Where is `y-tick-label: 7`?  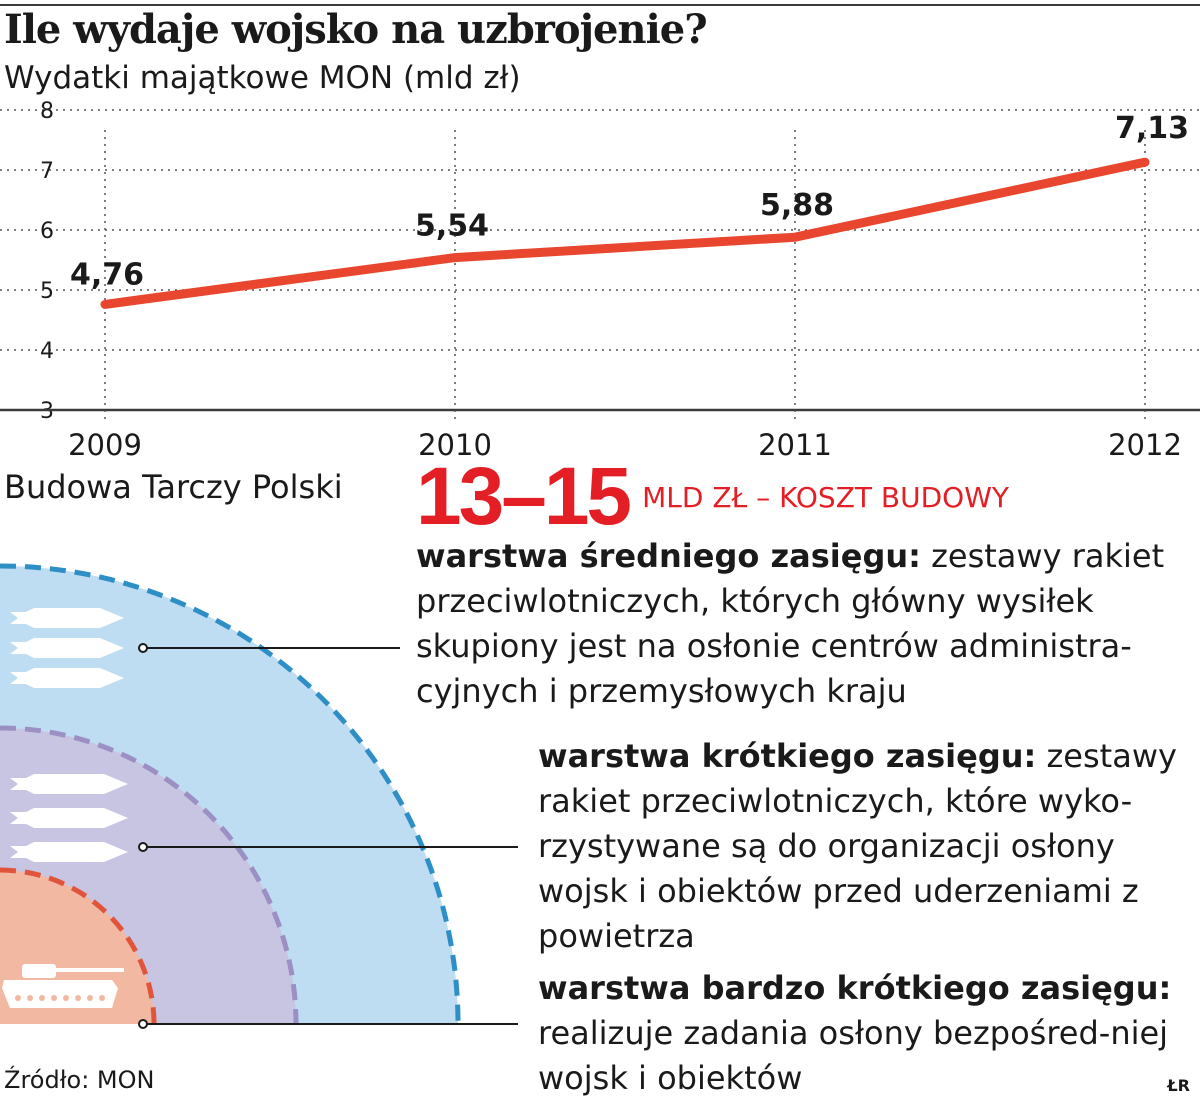
y-tick-label: 7 is located at coordinates (47, 171).